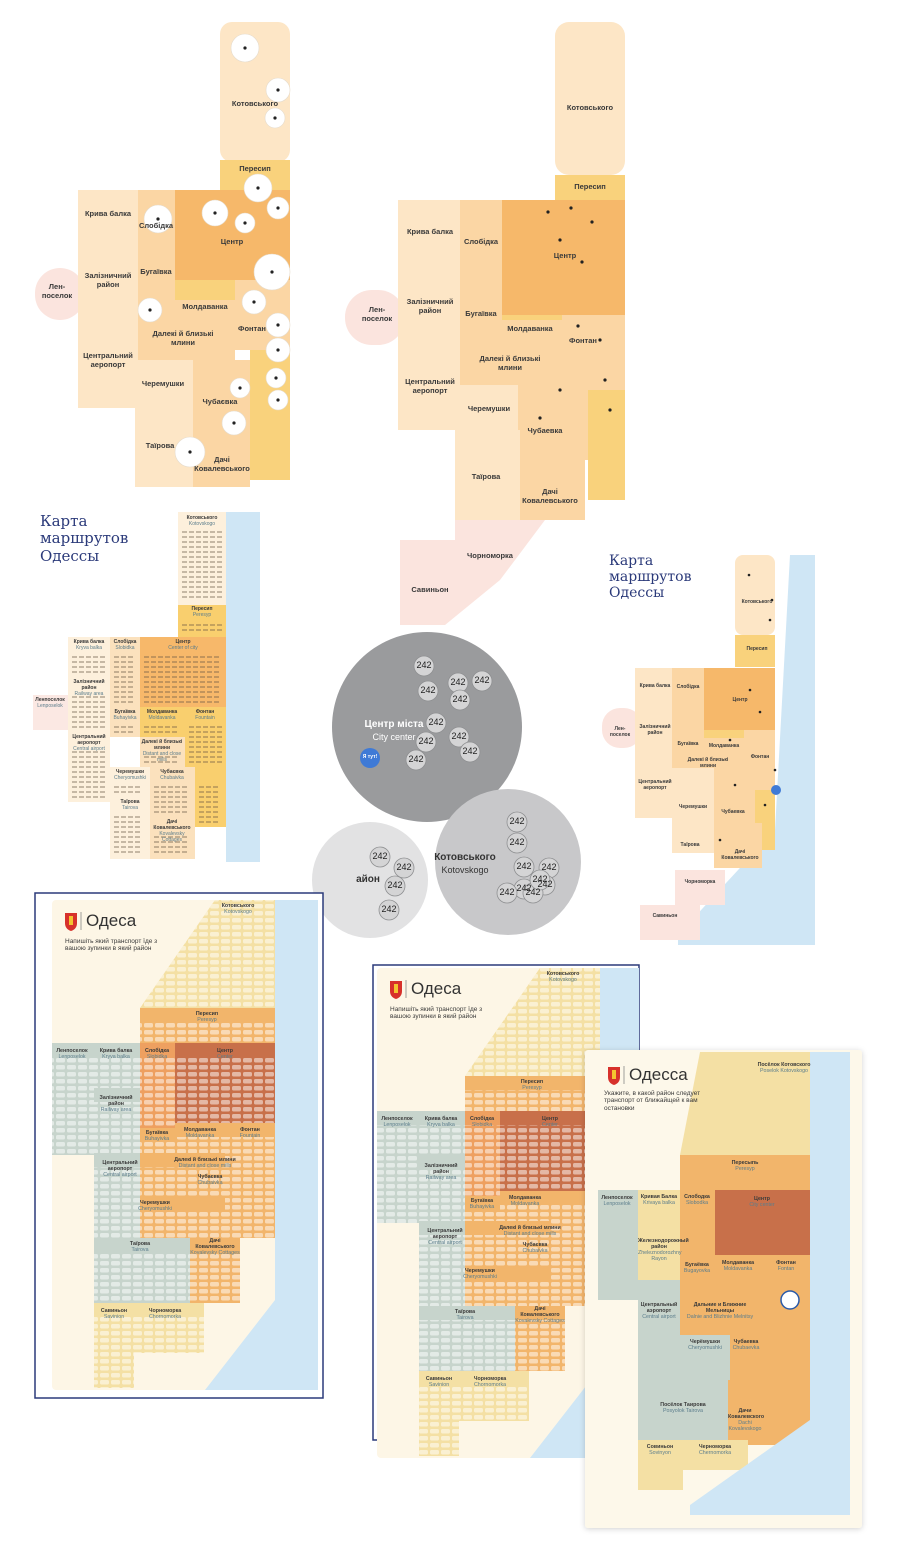 The image size is (900, 1564). Describe the element at coordinates (784, 1065) in the screenshot. I see `district-label: Посёлок Котовского` at that location.